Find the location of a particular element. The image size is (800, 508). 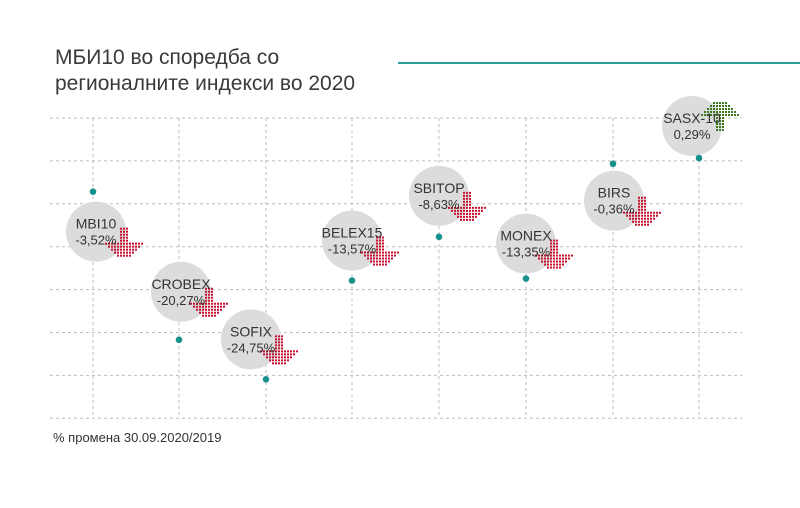

value-label-crobex: -20,27% is located at coordinates (181, 300).